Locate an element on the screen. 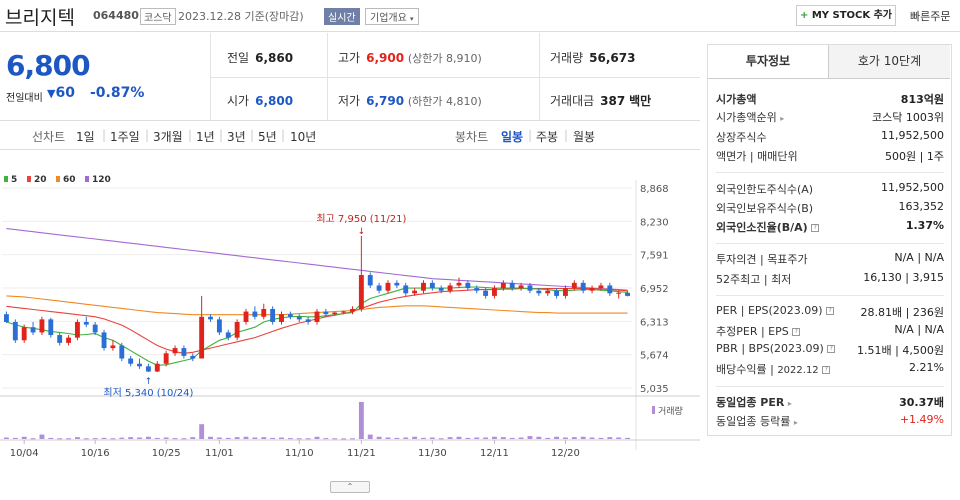 Image resolution: width=960 pixels, height=500 pixels. change-label: 전일대비 is located at coordinates (24, 98).